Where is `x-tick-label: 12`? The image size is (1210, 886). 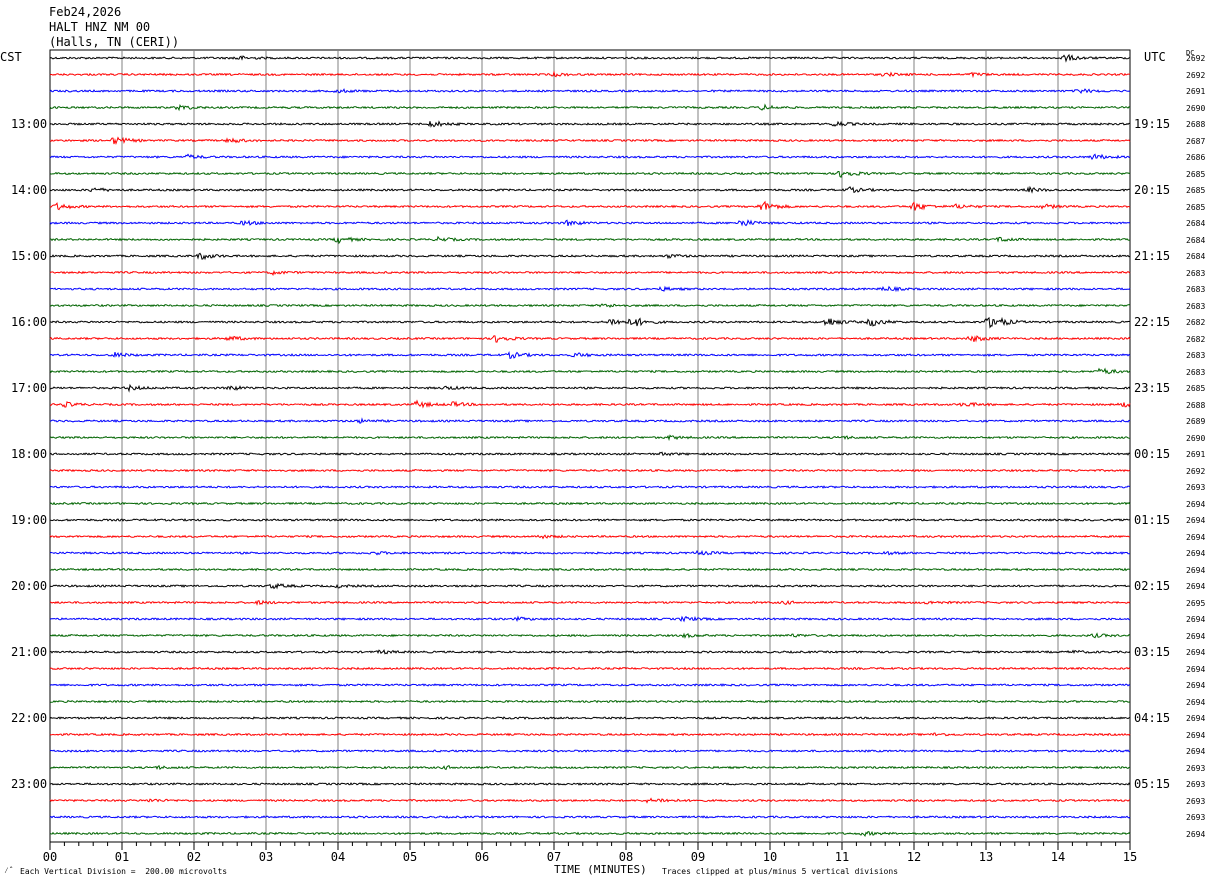
x-tick-label: 12 is located at coordinates (914, 857).